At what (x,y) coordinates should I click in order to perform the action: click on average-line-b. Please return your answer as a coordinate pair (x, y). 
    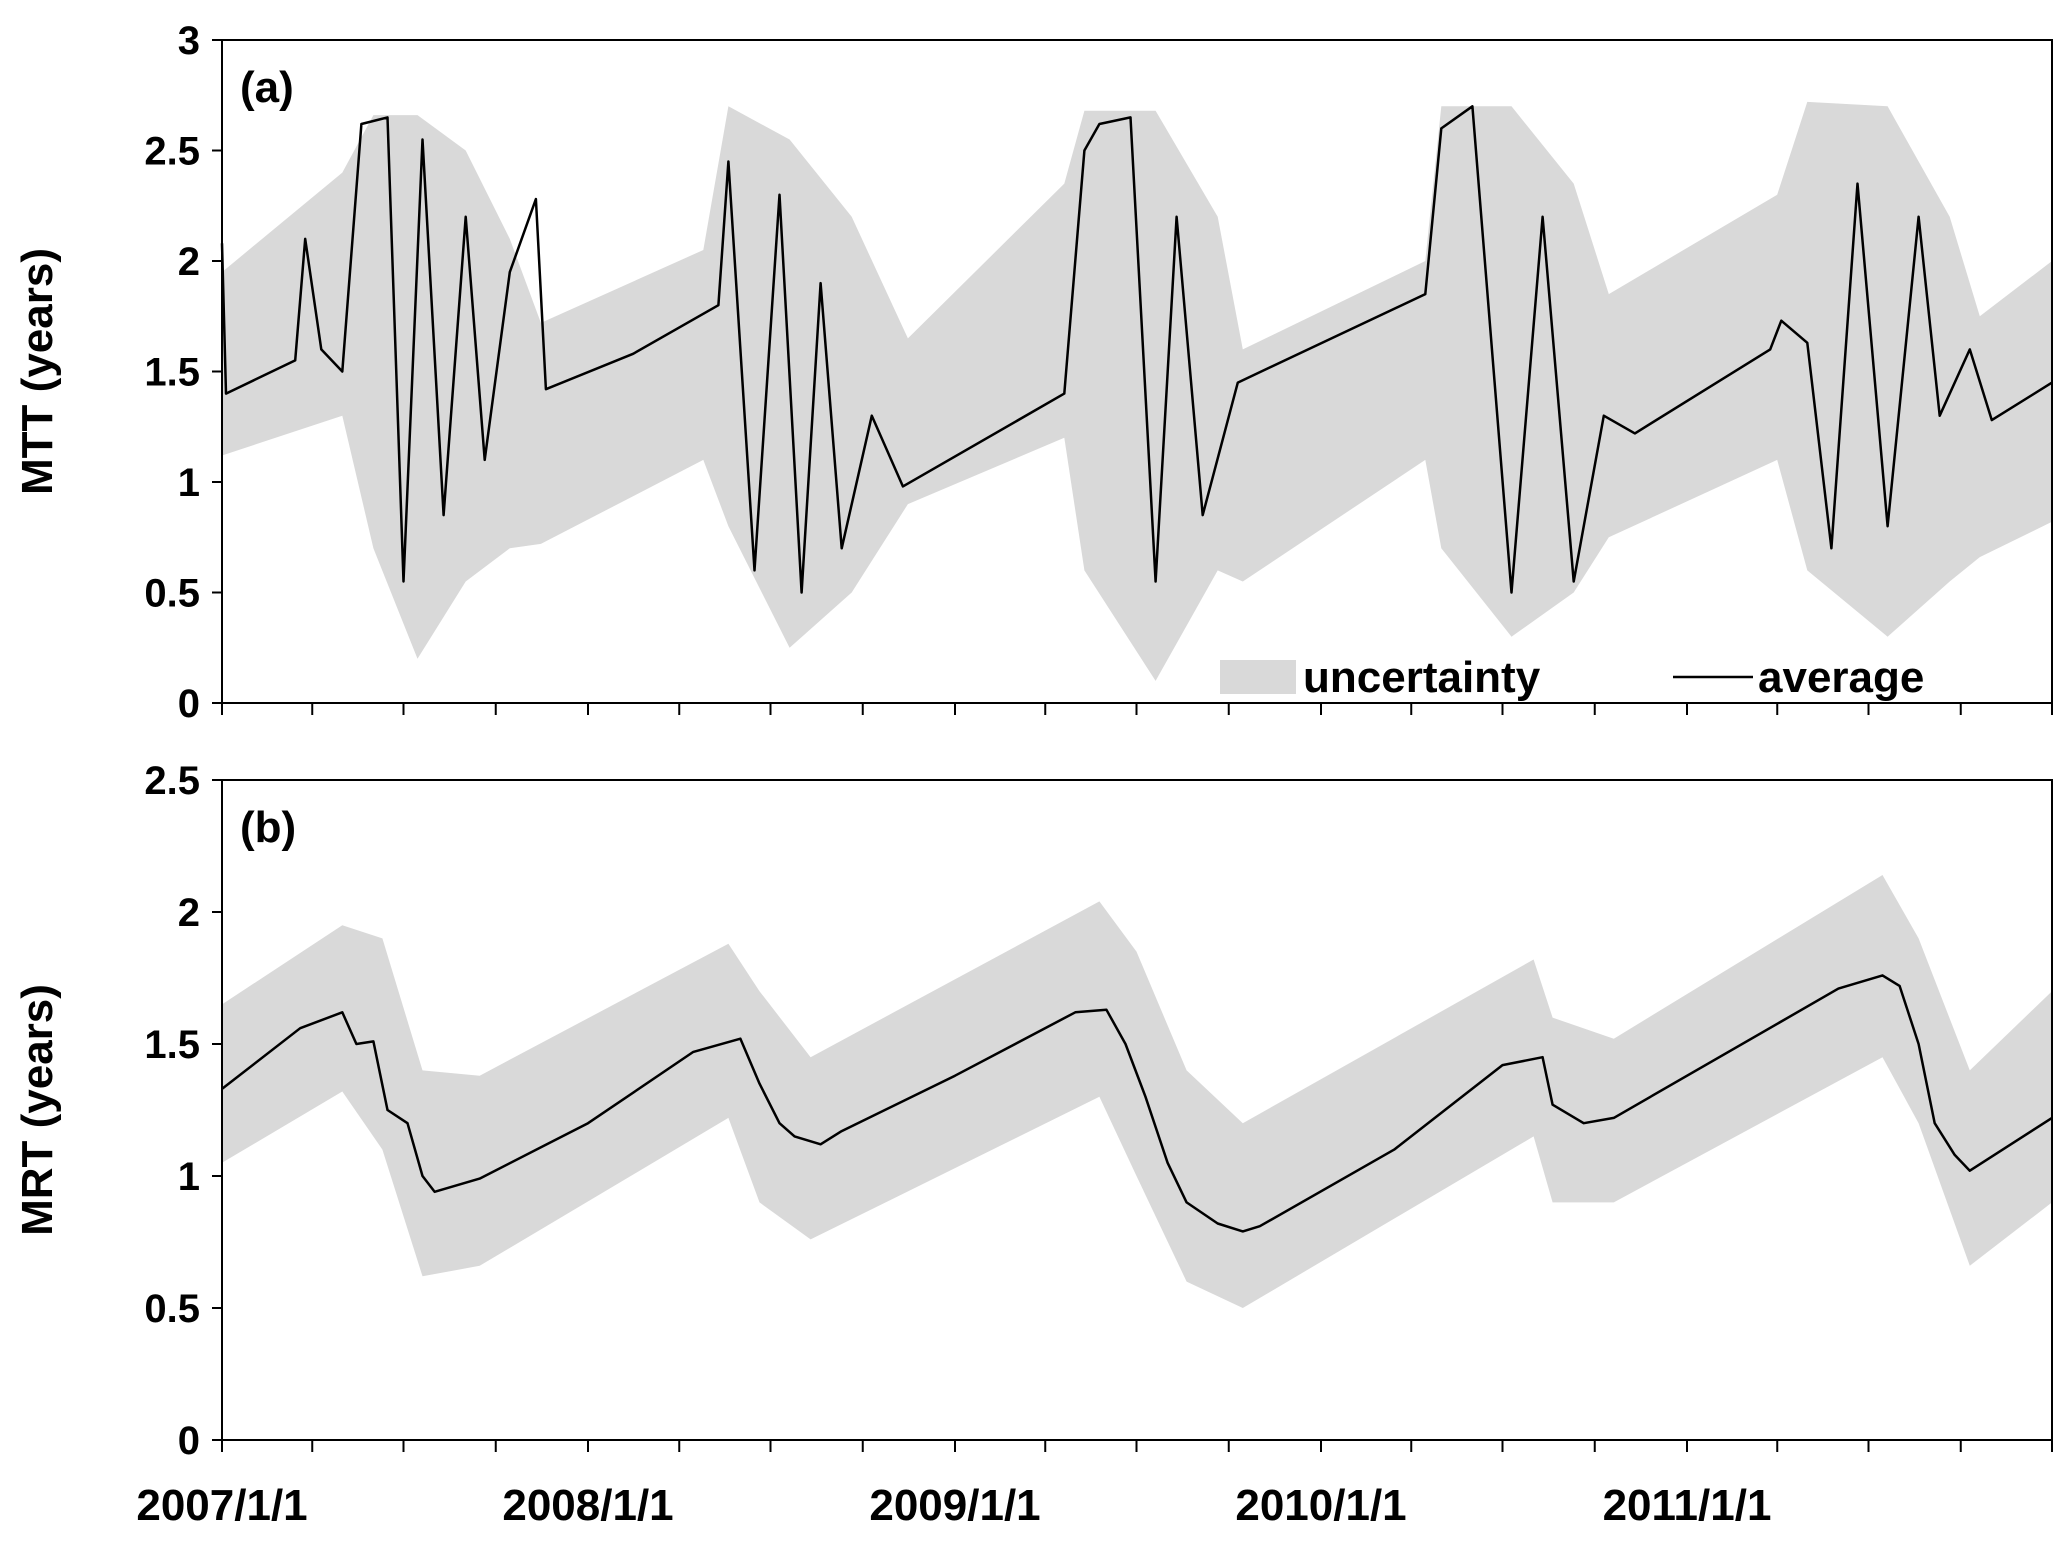
    Looking at the image, I should click on (1137, 1103).